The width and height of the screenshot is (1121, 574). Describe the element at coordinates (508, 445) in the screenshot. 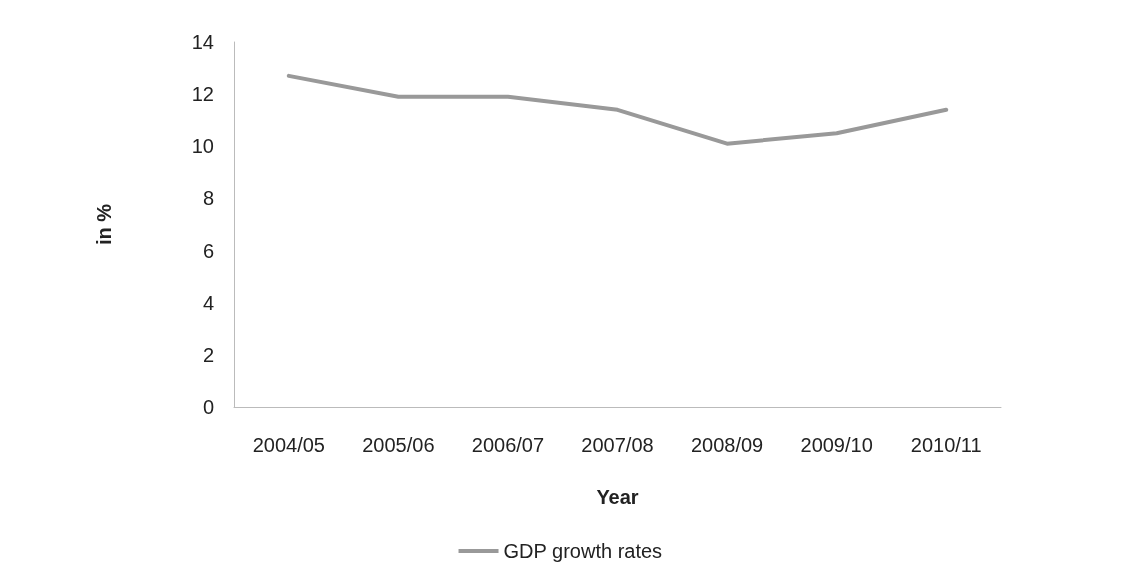

I see `x-tick-label: 2006/07` at that location.